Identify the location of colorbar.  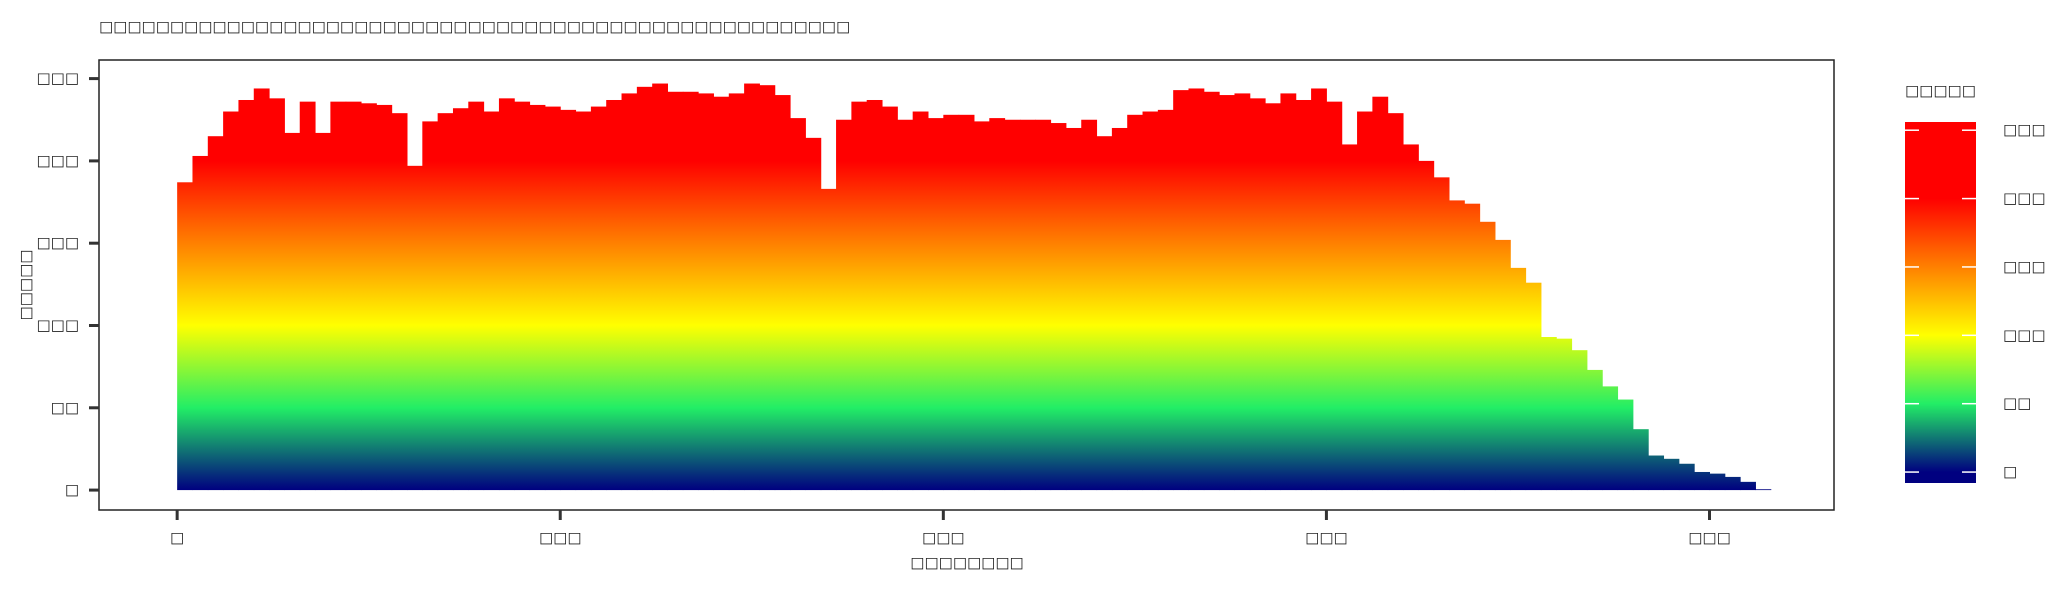
(1940, 302).